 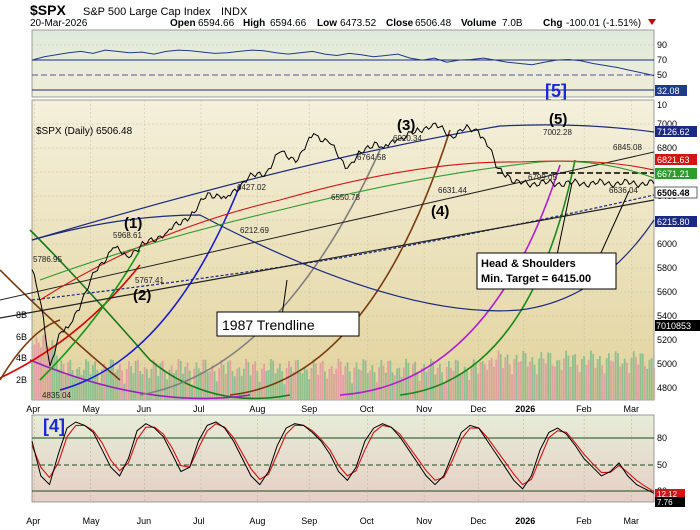 What do you see at coordinates (327, 23) in the screenshot?
I see `low-label: Low` at bounding box center [327, 23].